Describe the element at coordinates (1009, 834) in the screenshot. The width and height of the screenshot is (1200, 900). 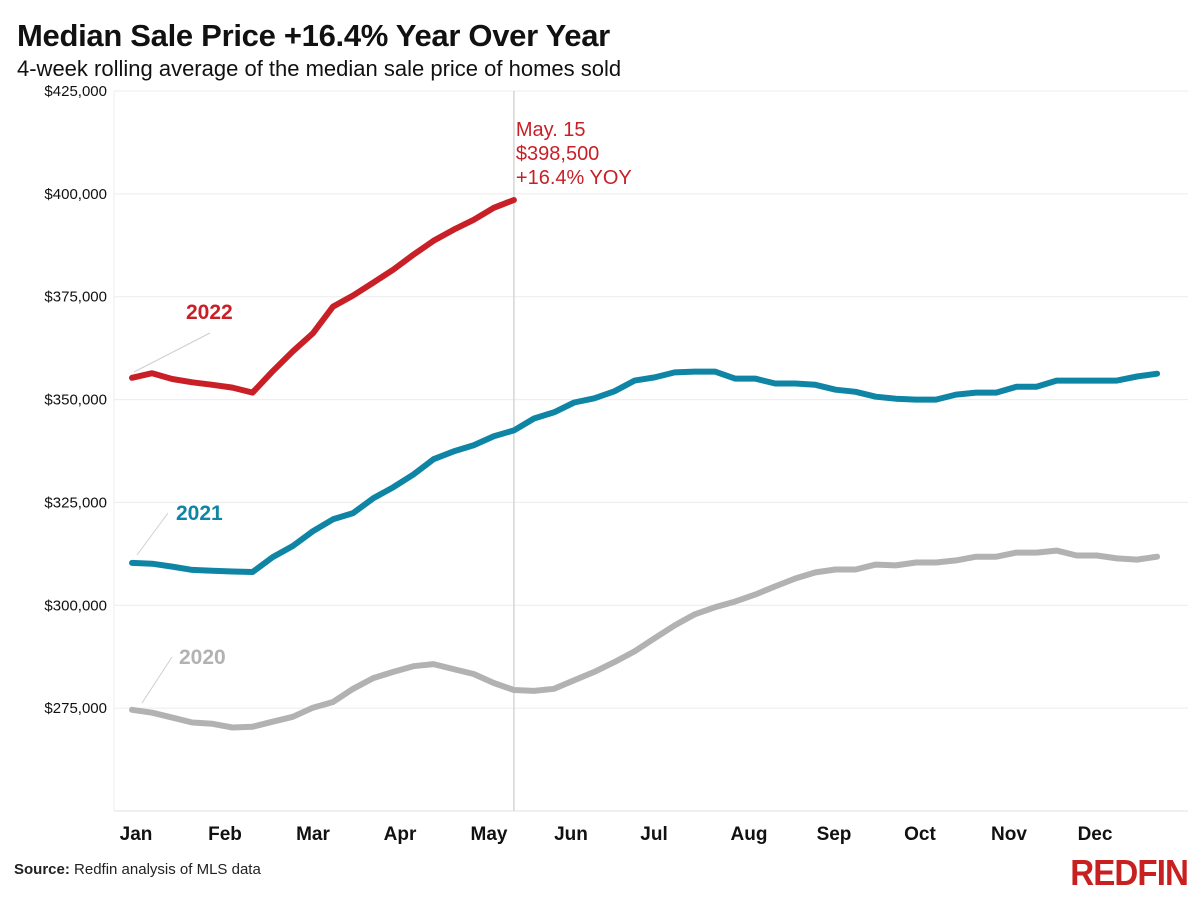
I see `x-tick-label: Nov` at that location.